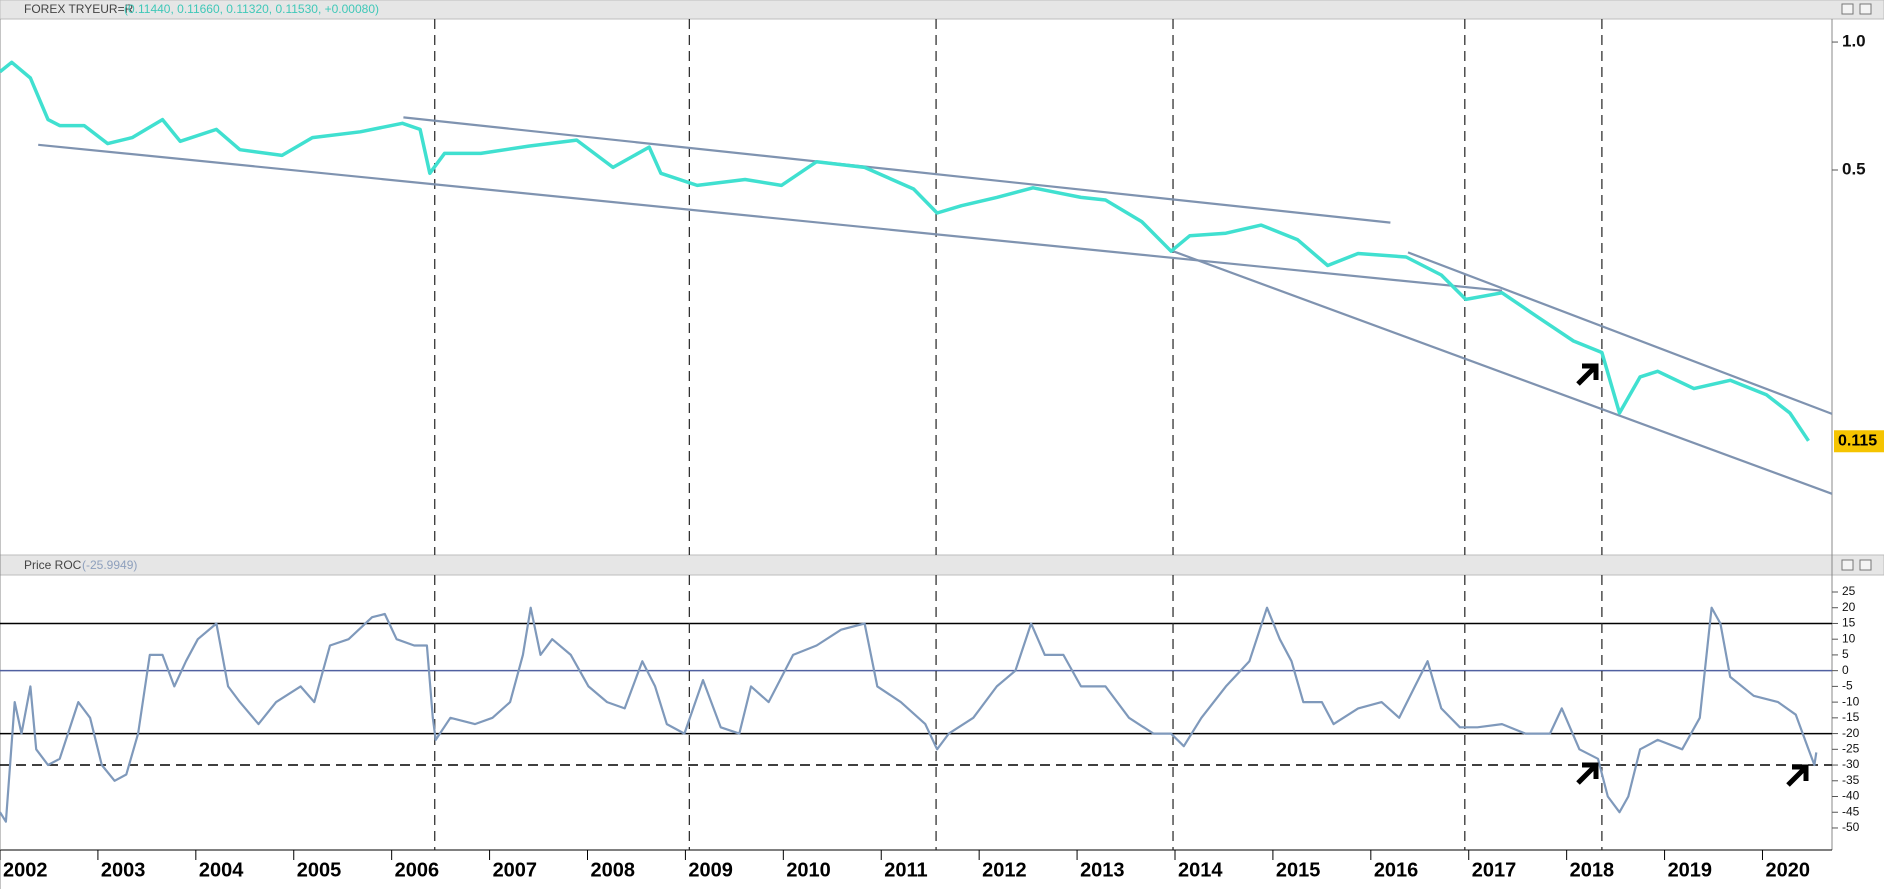 The width and height of the screenshot is (1884, 889). I want to click on x-tick-label: 2014, so click(1200, 870).